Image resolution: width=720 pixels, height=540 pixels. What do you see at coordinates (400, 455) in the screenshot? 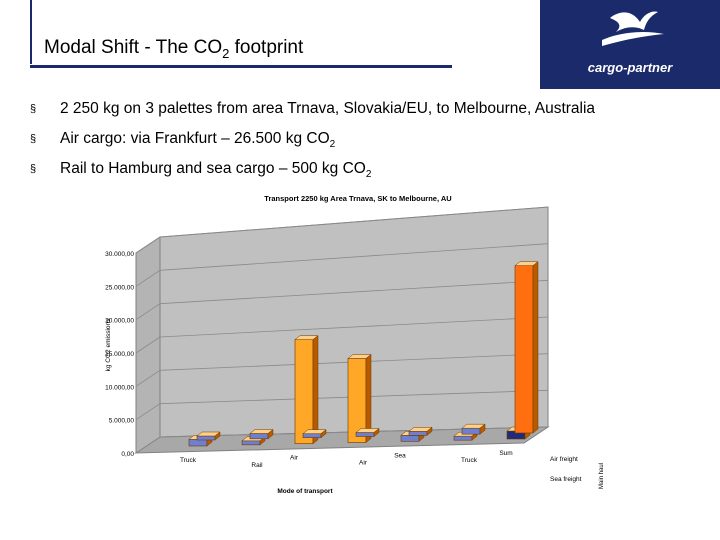
I see `x-tick-label: Sea` at bounding box center [400, 455].